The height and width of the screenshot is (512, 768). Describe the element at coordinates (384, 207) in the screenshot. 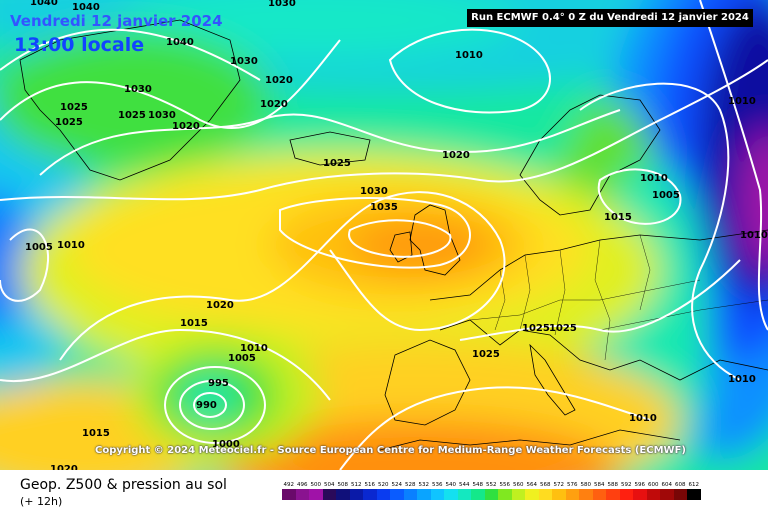

I see `isobar-label: 1035` at that location.